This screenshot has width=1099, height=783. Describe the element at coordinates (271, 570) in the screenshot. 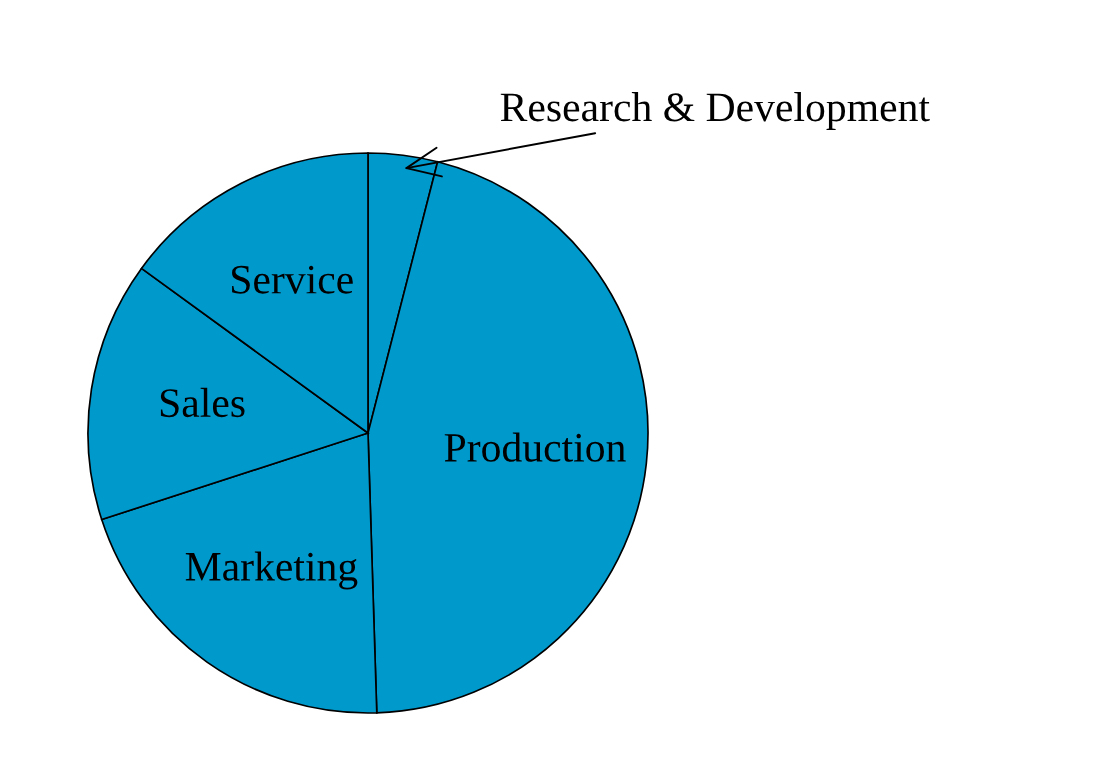

I see `slice-label: Marketing` at that location.